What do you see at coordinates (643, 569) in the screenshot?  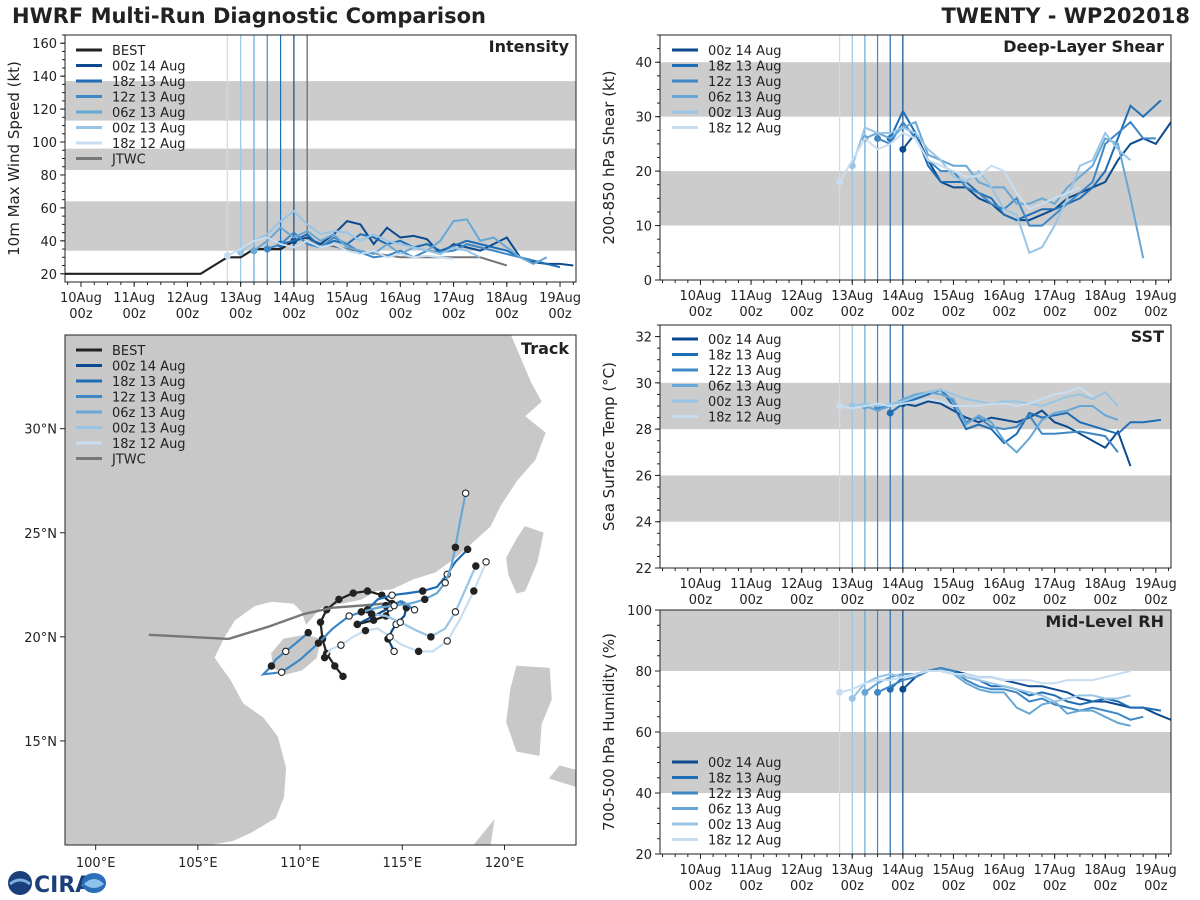 I see `y-tick-label: 22` at bounding box center [643, 569].